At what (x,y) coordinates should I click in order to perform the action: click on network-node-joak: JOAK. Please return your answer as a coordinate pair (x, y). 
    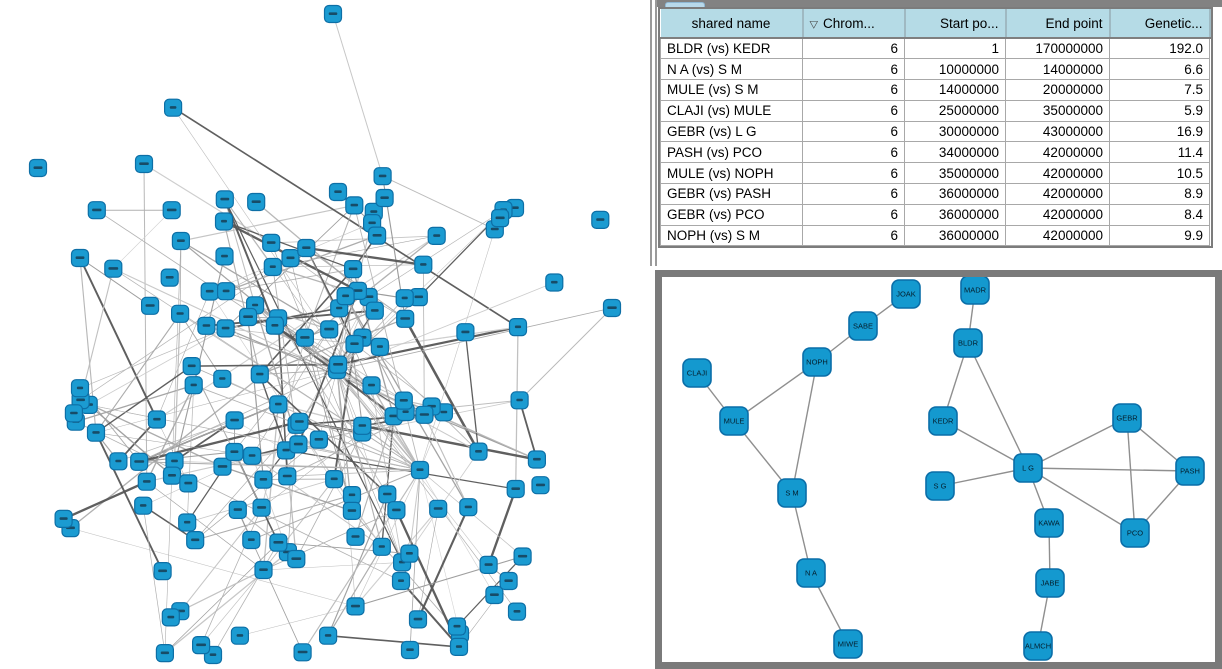
    Looking at the image, I should click on (906, 294).